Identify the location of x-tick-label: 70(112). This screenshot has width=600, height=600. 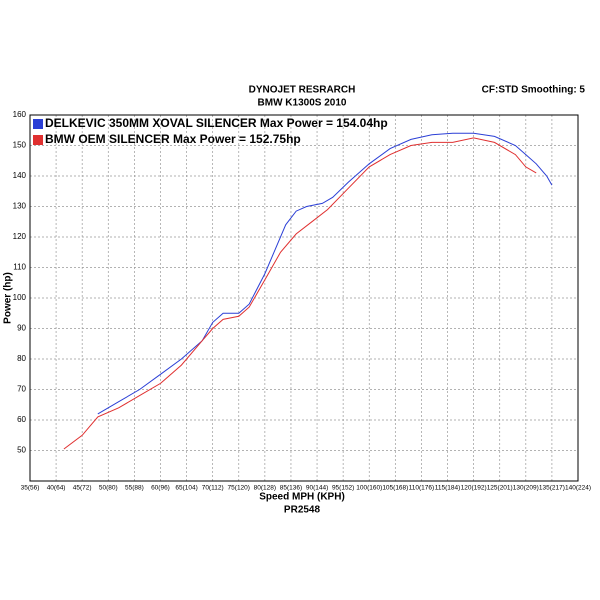
(213, 488).